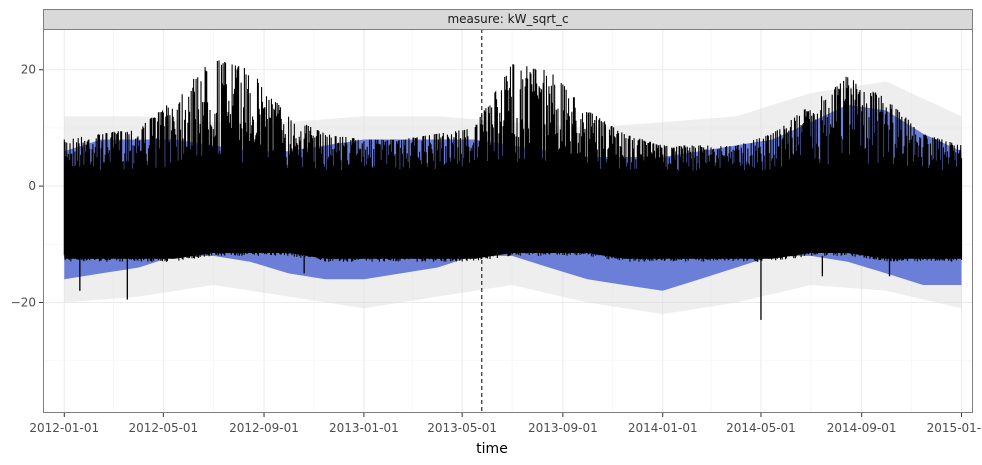 The image size is (982, 465). I want to click on y-tick-label: 0, so click(32, 186).